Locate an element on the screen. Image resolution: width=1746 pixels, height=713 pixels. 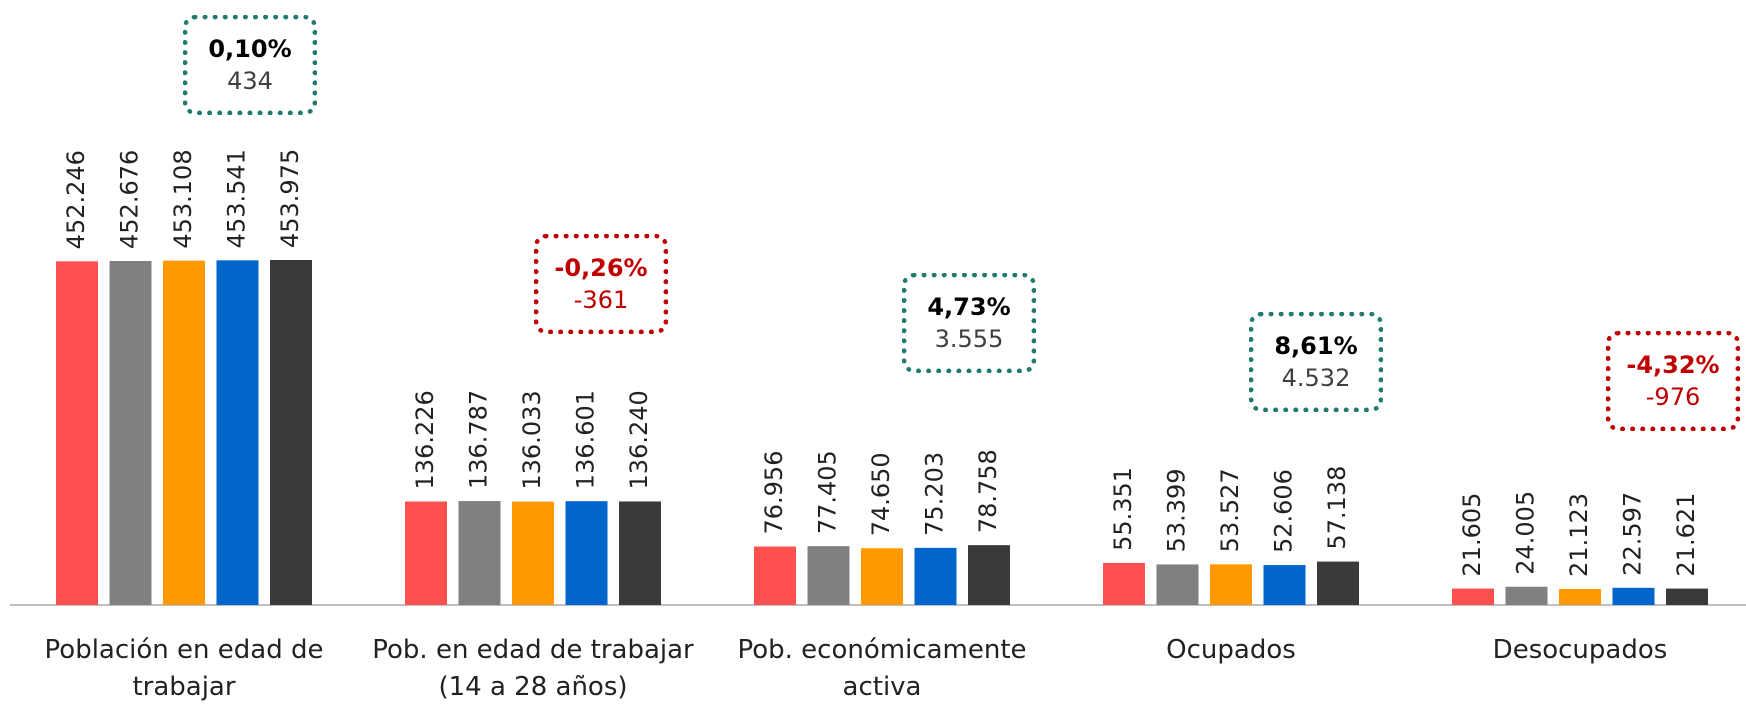
data-label: 22.597 is located at coordinates (1633, 534).